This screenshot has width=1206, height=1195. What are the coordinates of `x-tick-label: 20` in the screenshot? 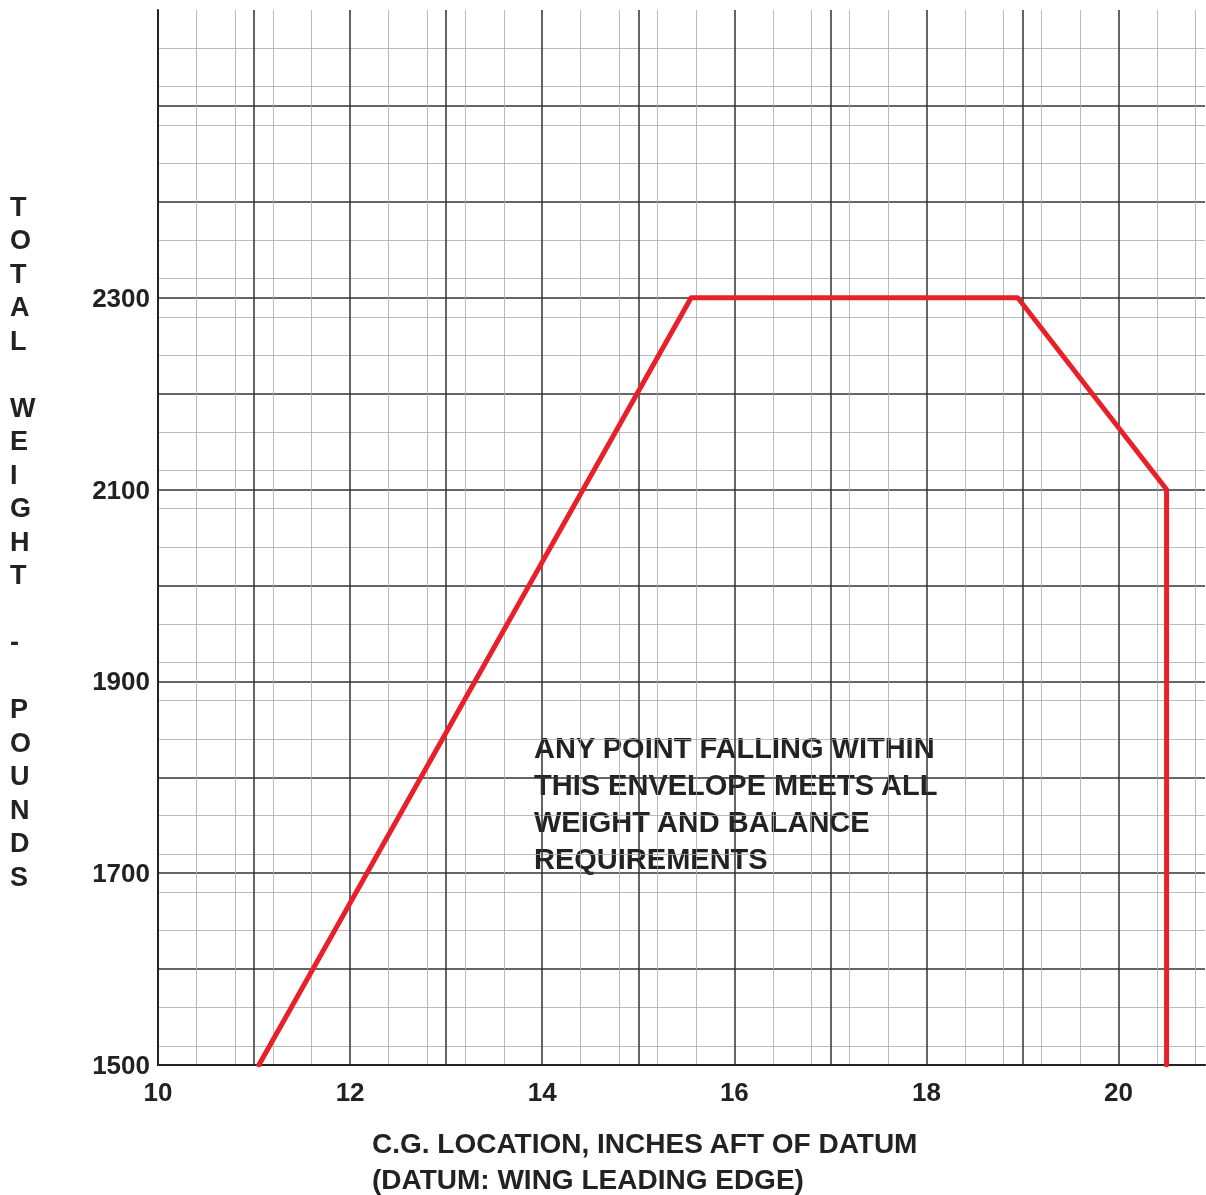 It's located at (1119, 1092).